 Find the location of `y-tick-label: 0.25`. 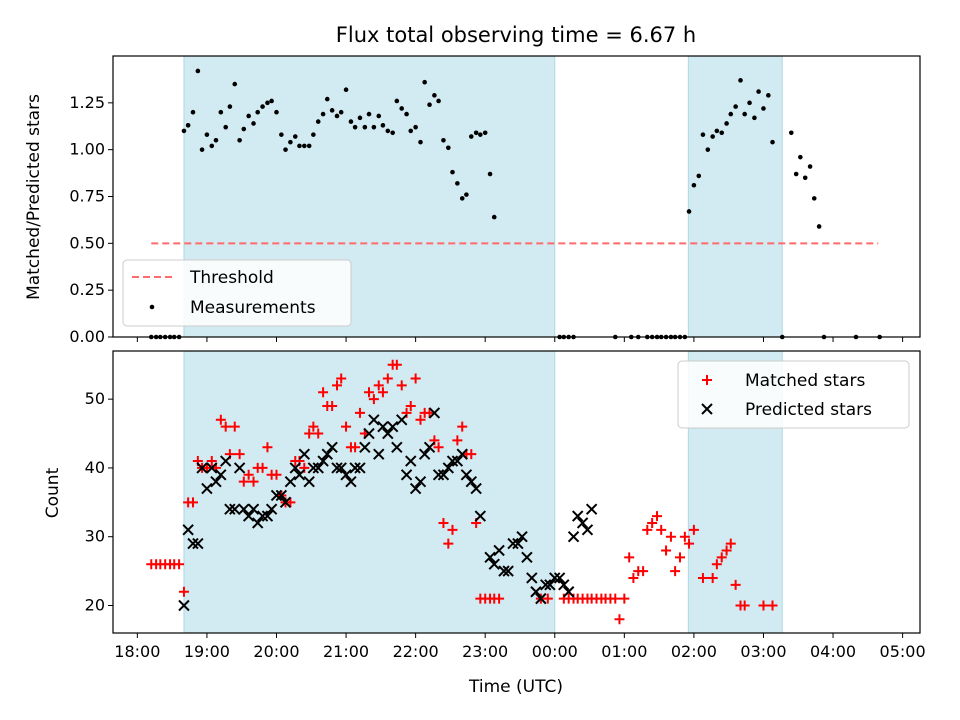

y-tick-label: 0.25 is located at coordinates (87, 289).